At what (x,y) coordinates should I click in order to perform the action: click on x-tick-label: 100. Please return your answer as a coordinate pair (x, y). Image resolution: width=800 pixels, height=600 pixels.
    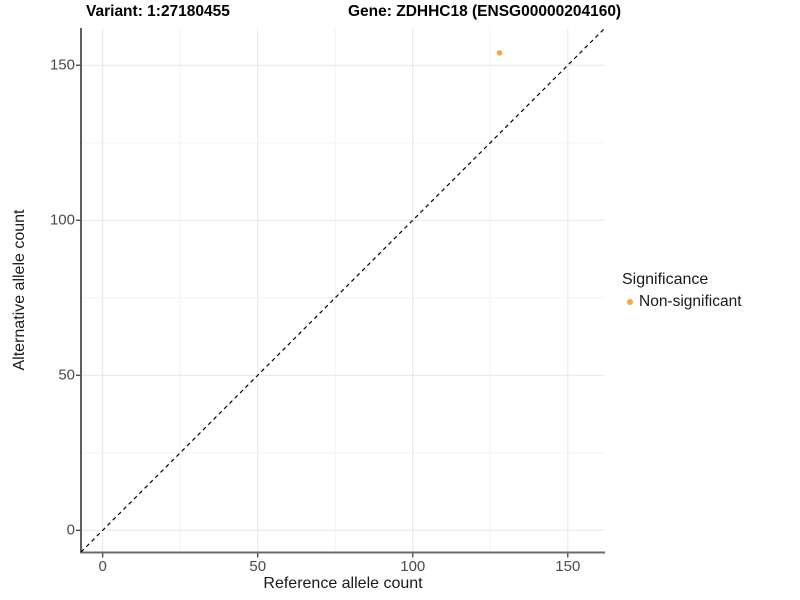
    Looking at the image, I should click on (413, 566).